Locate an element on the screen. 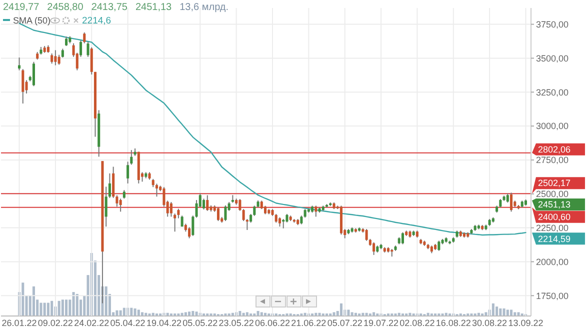 Image resolution: width=586 pixels, height=330 pixels. y-tick-label: 2750,00 is located at coordinates (552, 160).